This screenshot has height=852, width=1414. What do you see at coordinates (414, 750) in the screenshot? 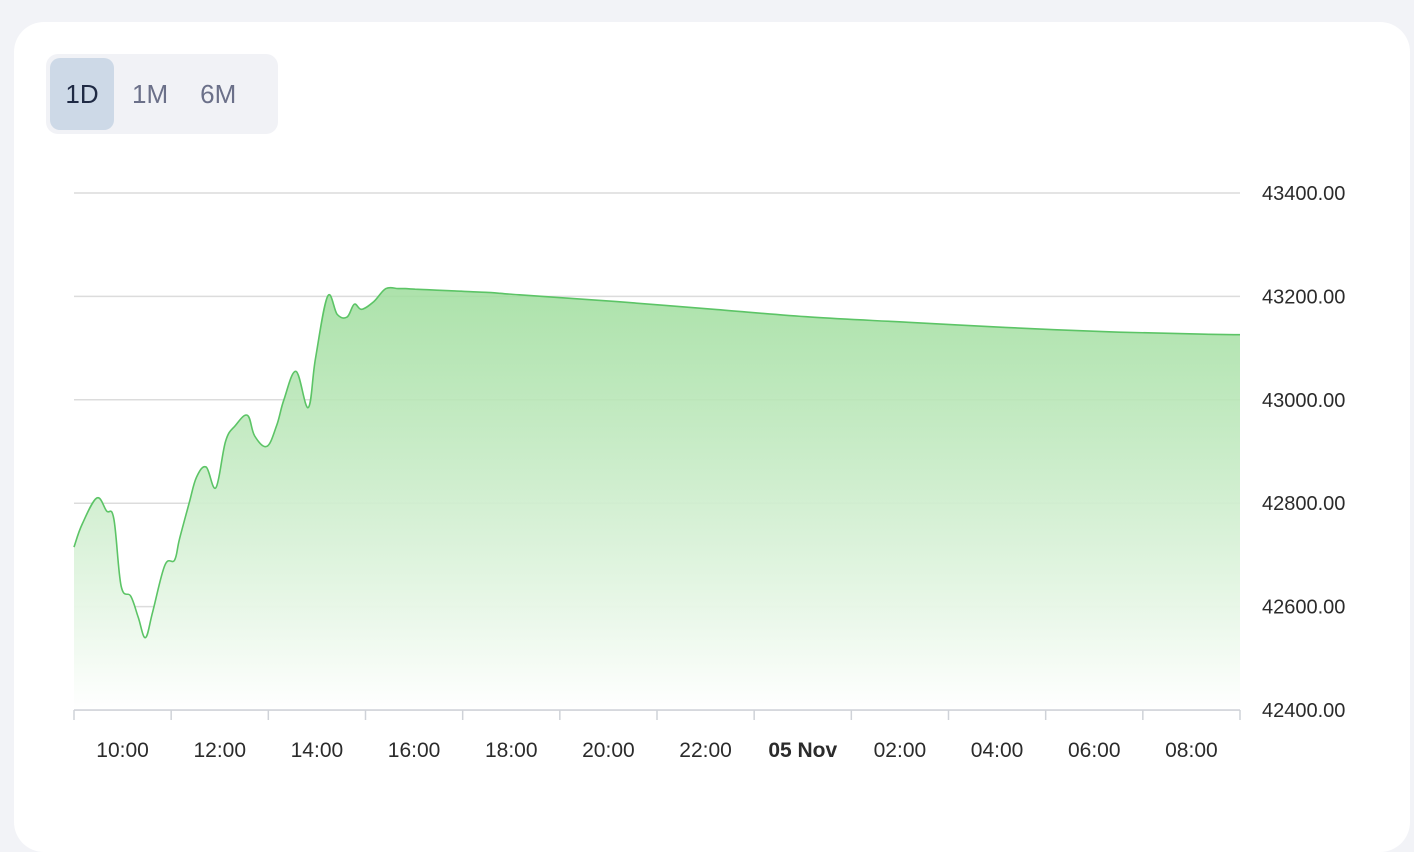
I see `x-tick-label: 16:00` at bounding box center [414, 750].